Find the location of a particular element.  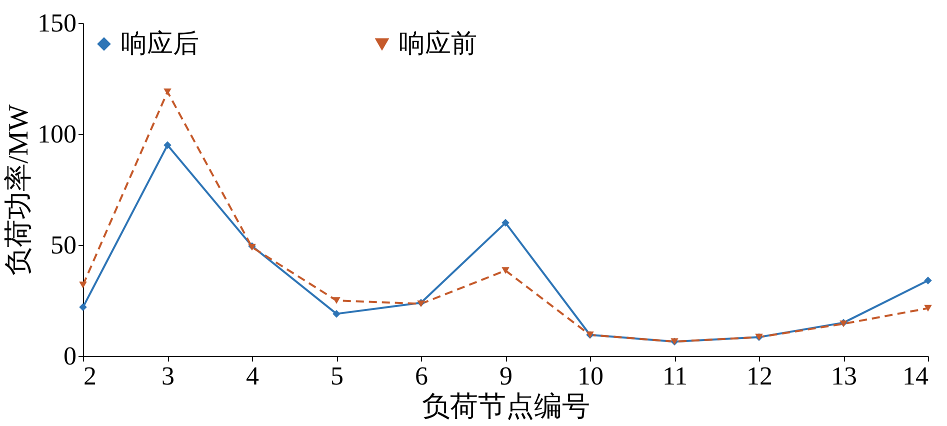

x-tick-label: 13 is located at coordinates (844, 376).